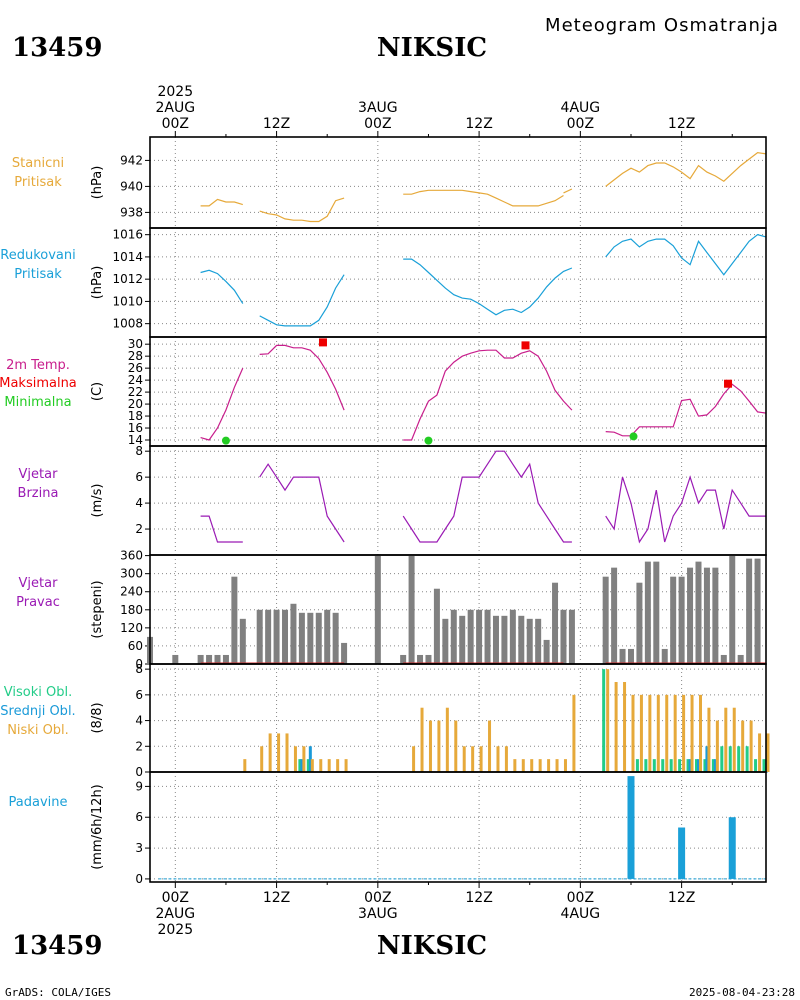  What do you see at coordinates (139, 786) in the screenshot?
I see `y-tick-label: 9` at bounding box center [139, 786].